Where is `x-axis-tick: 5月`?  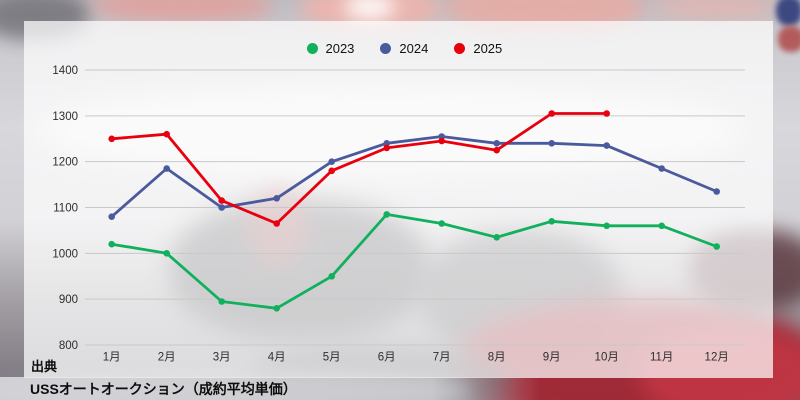
x-axis-tick: 5月 is located at coordinates (332, 358).